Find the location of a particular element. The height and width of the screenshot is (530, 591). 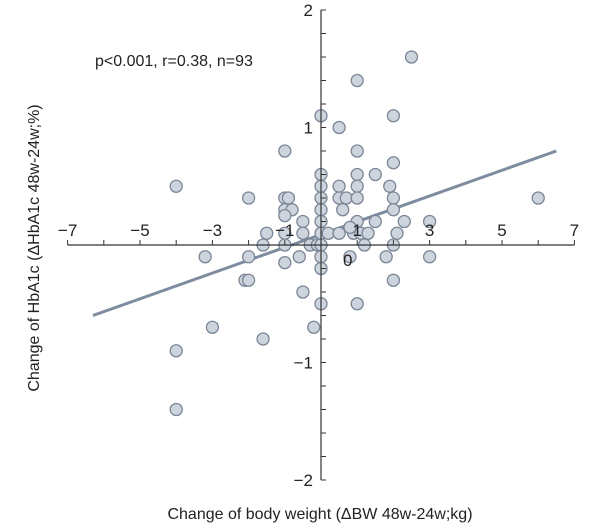

x-tick-label: 1 is located at coordinates (356, 230).